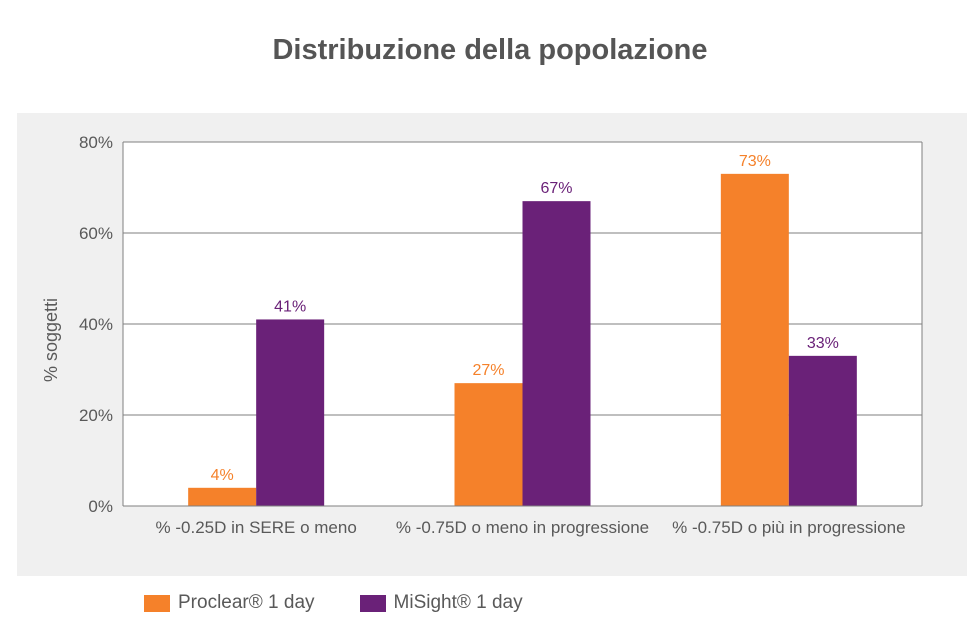  I want to click on legend: Proclear® 1 day MiSight® 1 day, so click(356, 603).